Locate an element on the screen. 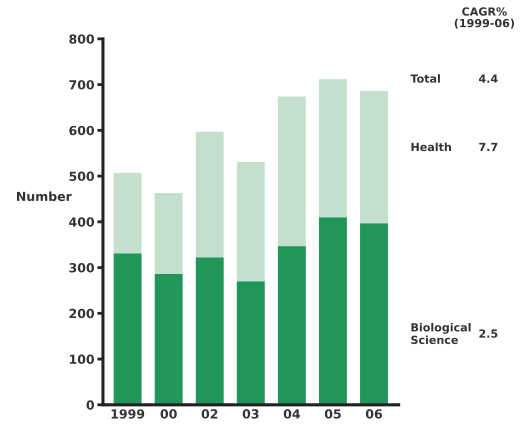  x-tick-label: 04 is located at coordinates (292, 414).